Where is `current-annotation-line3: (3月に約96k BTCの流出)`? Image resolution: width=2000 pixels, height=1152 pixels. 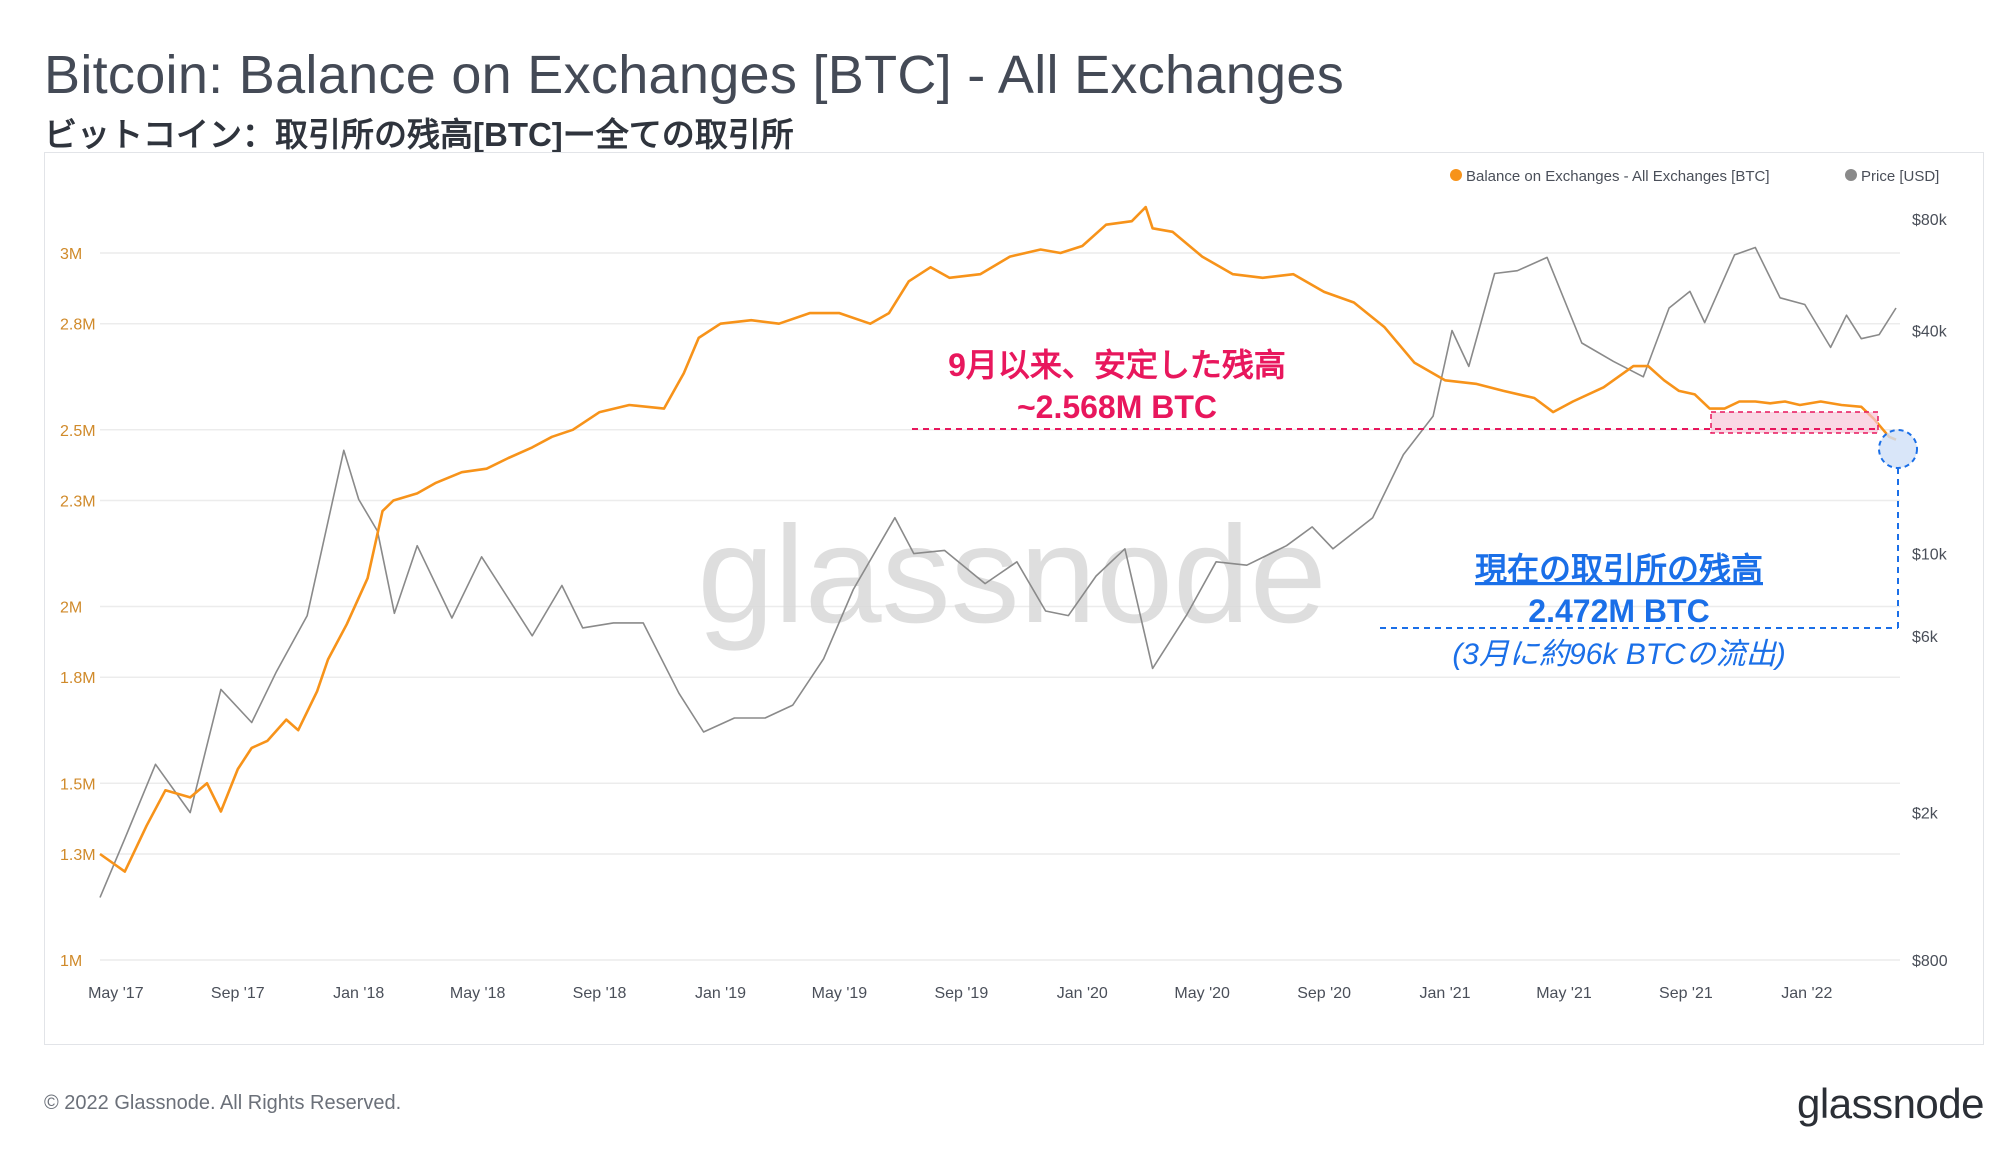
current-annotation-line3: (3月に約96k BTCの流出) is located at coordinates (1618, 654).